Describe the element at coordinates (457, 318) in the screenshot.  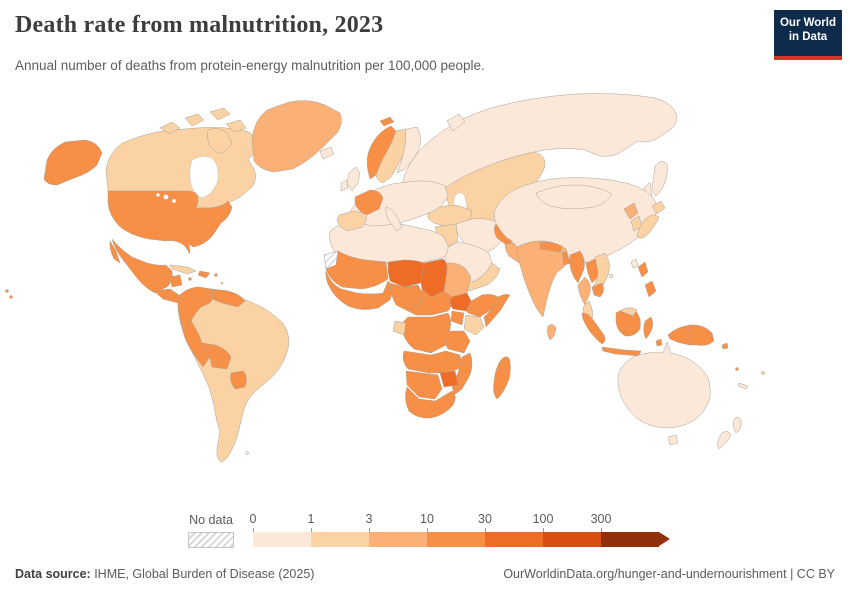
I see `country-uganda` at that location.